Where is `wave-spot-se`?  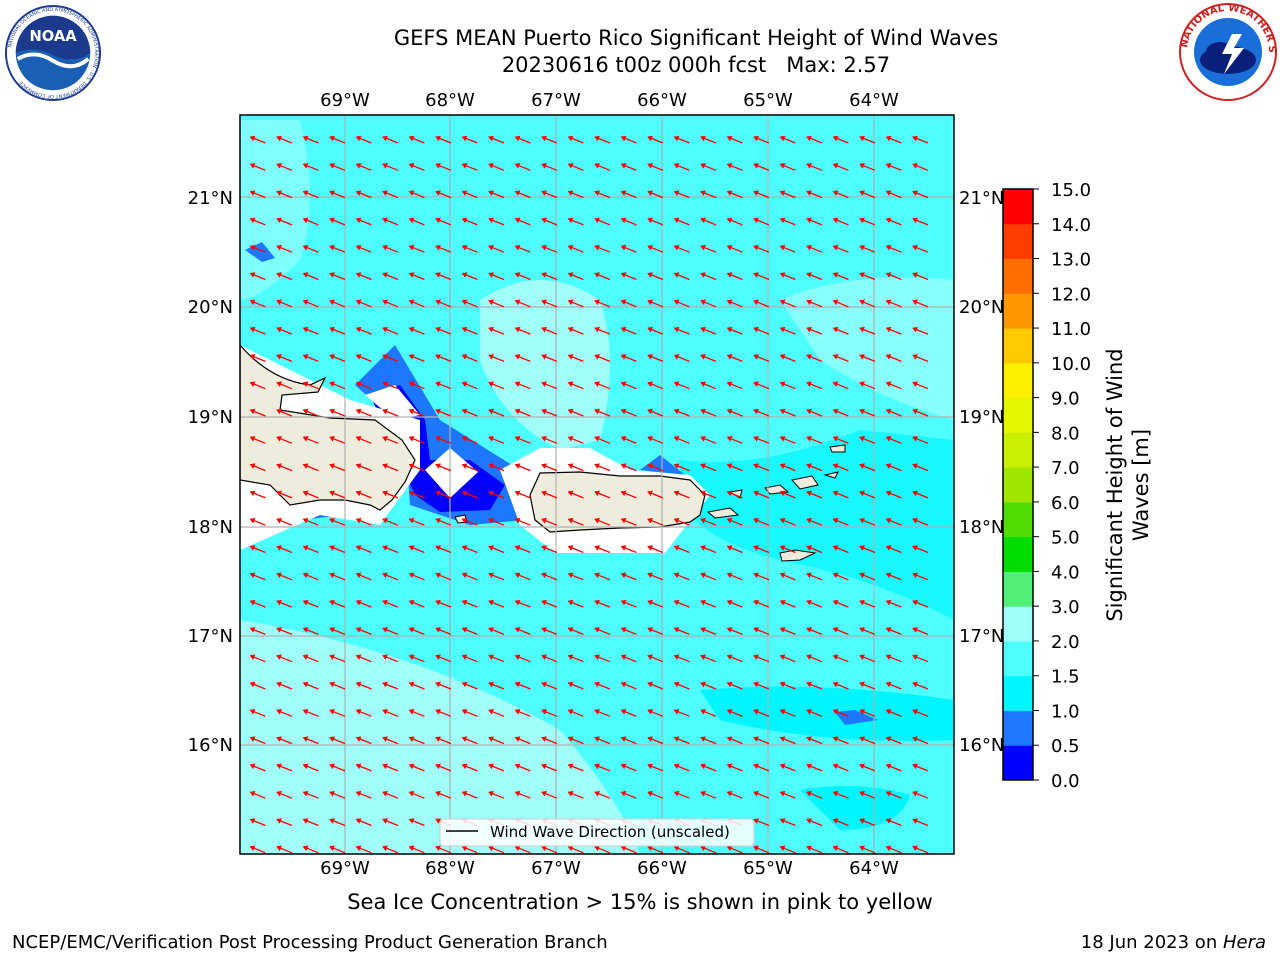 wave-spot-se is located at coordinates (856, 717).